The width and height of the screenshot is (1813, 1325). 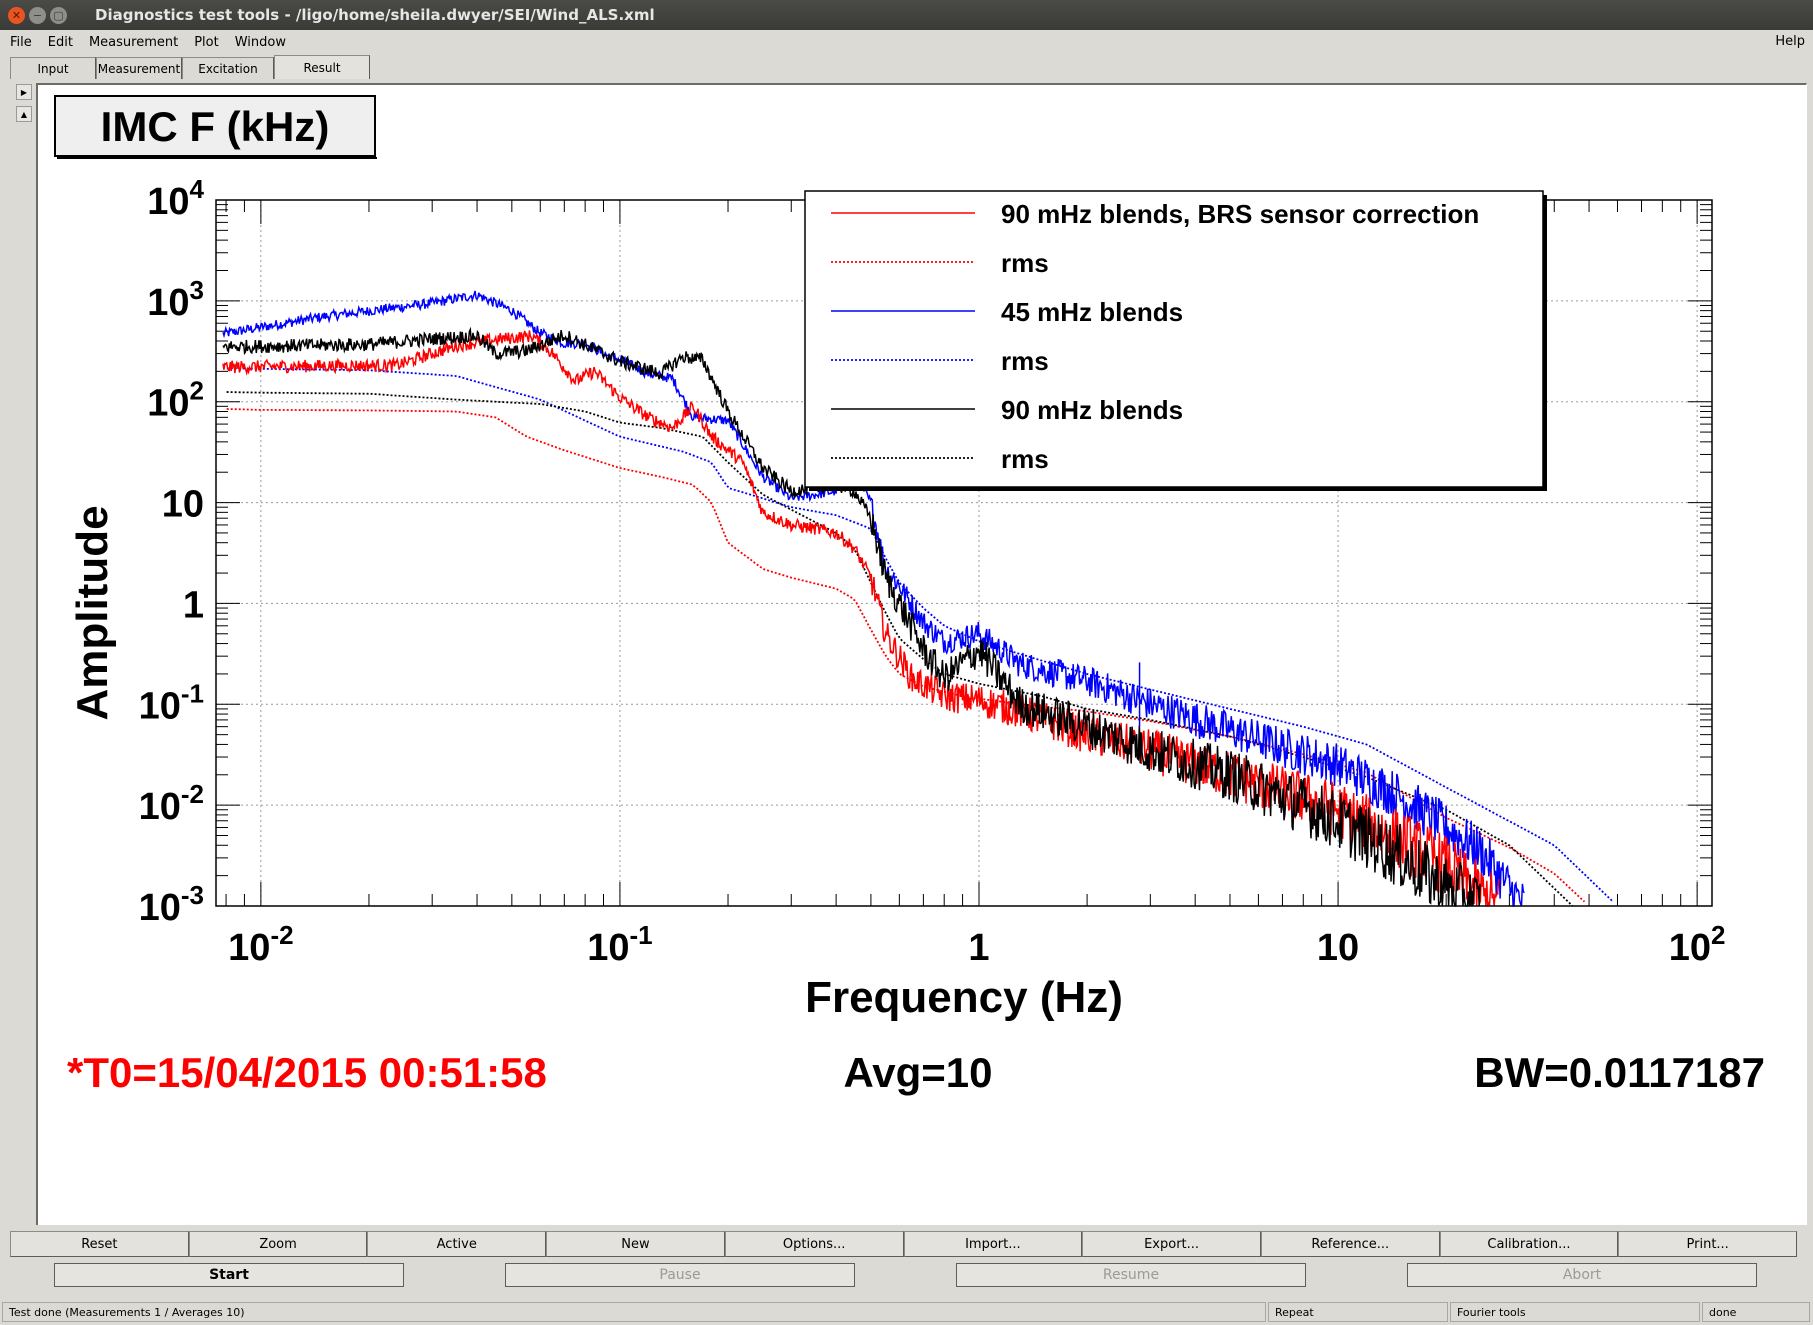 What do you see at coordinates (322, 67) in the screenshot?
I see `tab-result: Result` at bounding box center [322, 67].